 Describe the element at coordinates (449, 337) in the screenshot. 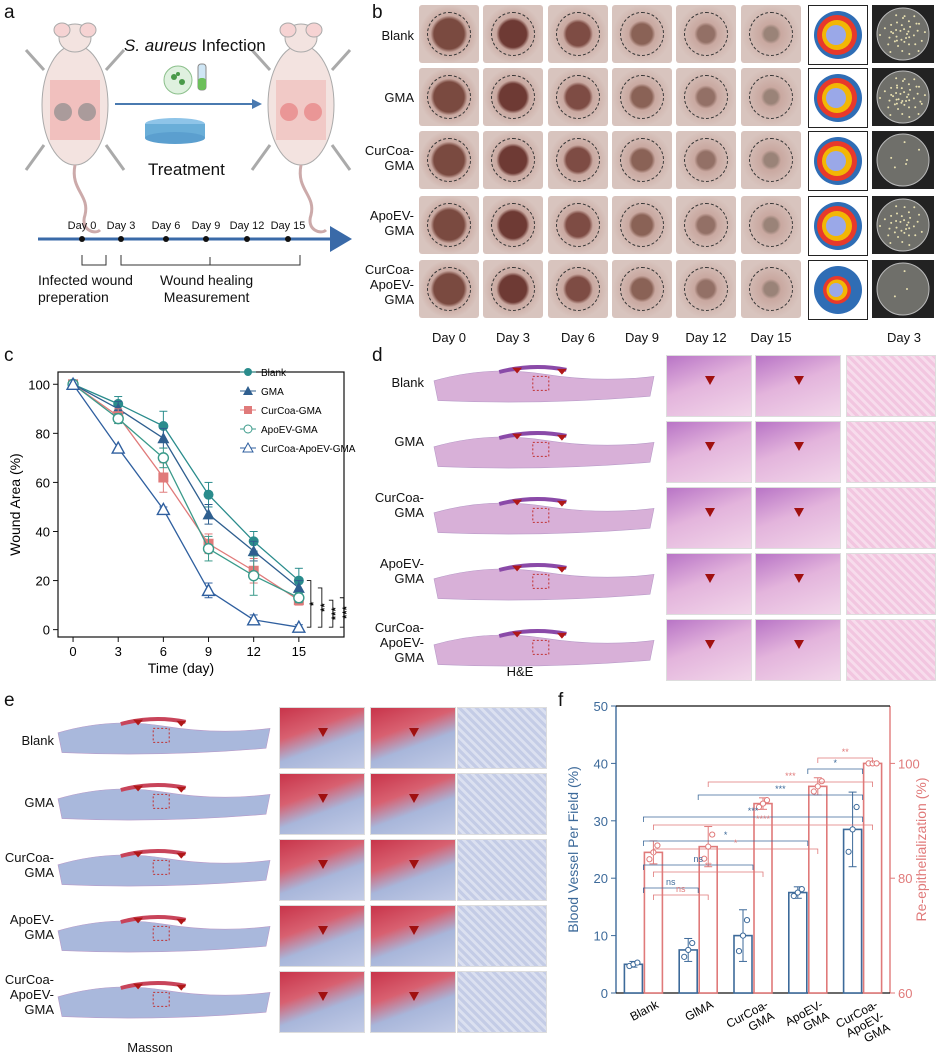

I see `day-label: Day 0` at that location.